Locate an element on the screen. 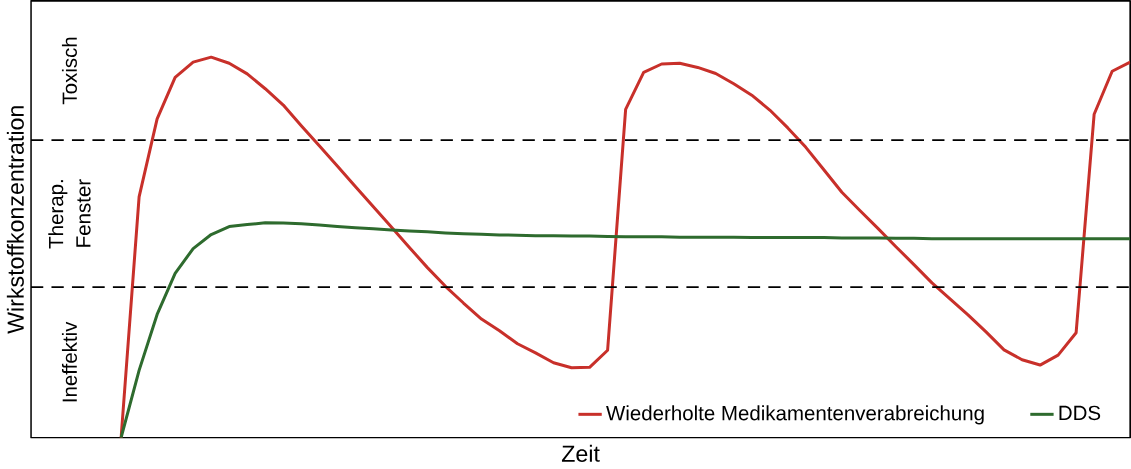 Image resolution: width=1131 pixels, height=469 pixels. annotation: Toxisch is located at coordinates (69, 71).